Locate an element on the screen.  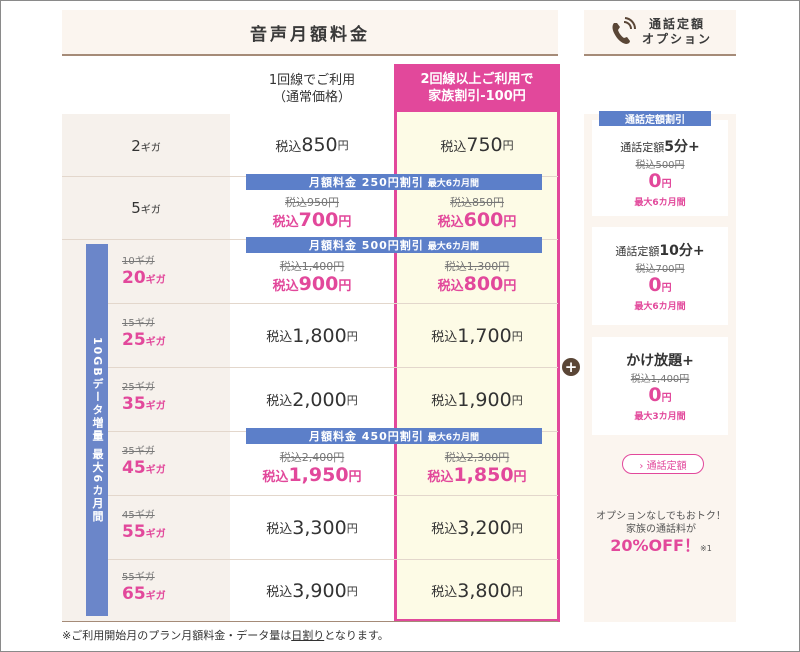
normal-price-2gb: 税込 850 円 is located at coordinates (312, 145).